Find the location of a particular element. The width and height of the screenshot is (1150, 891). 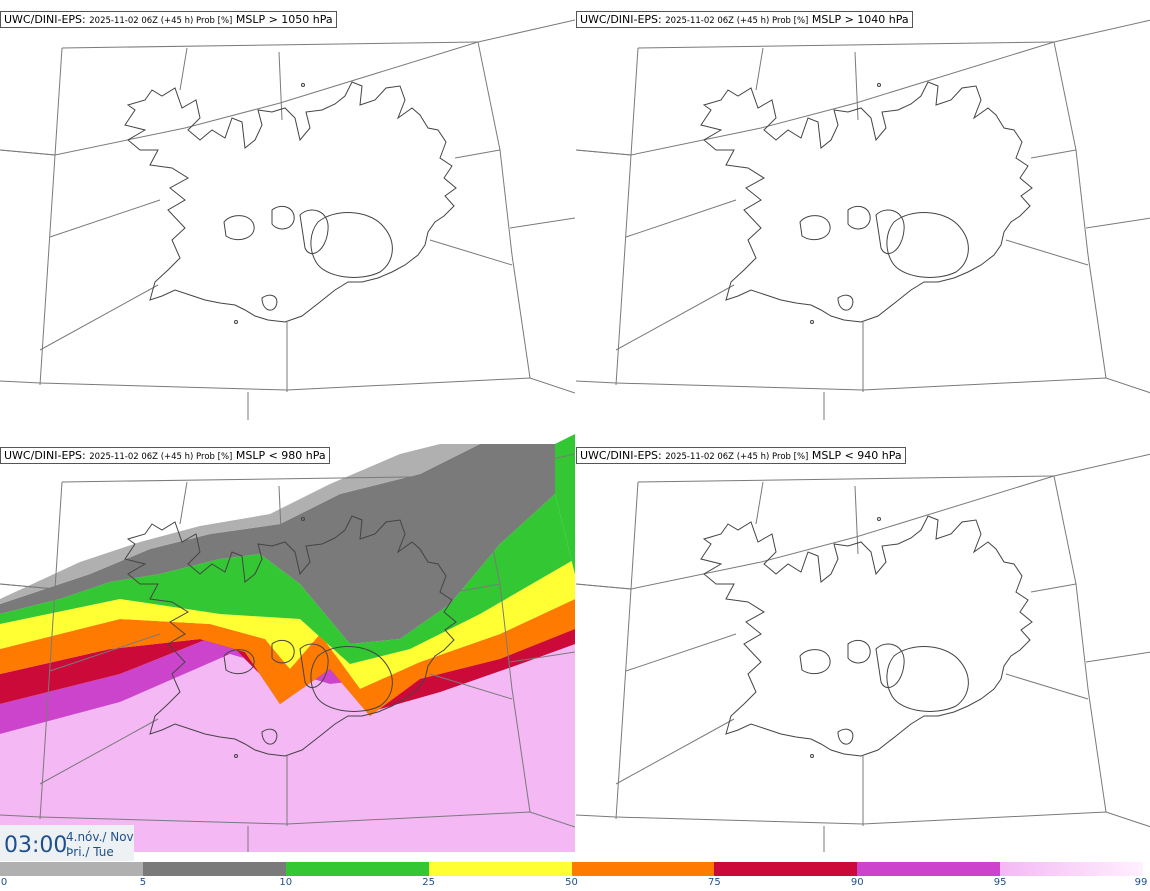

valid-time: 03:00 is located at coordinates (36, 845).